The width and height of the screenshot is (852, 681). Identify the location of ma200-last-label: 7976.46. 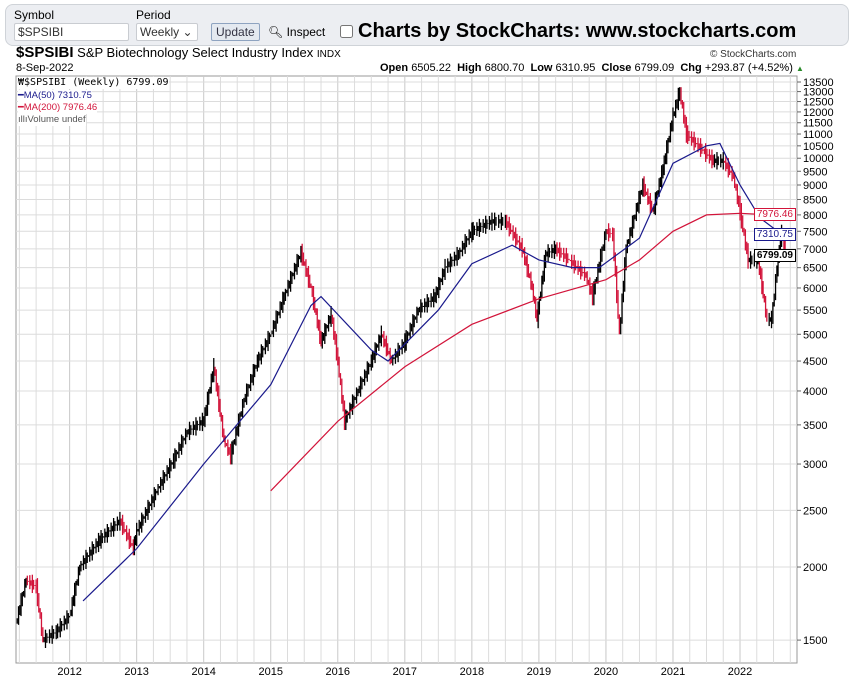
(774, 214).